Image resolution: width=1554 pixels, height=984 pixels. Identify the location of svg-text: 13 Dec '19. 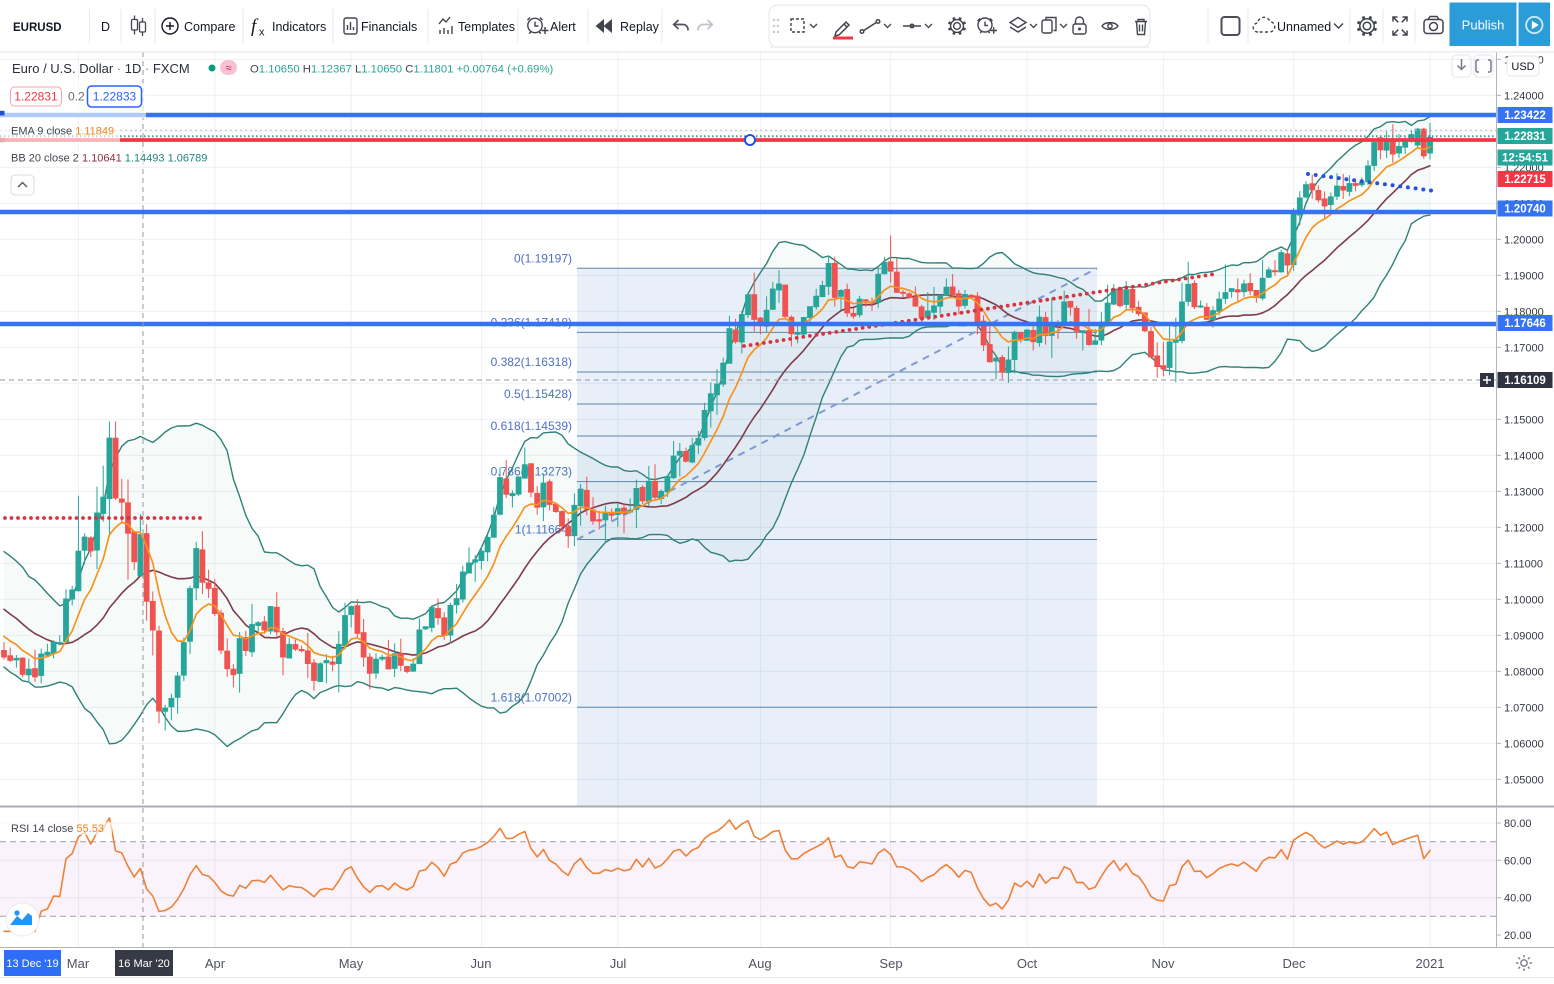
(32, 964).